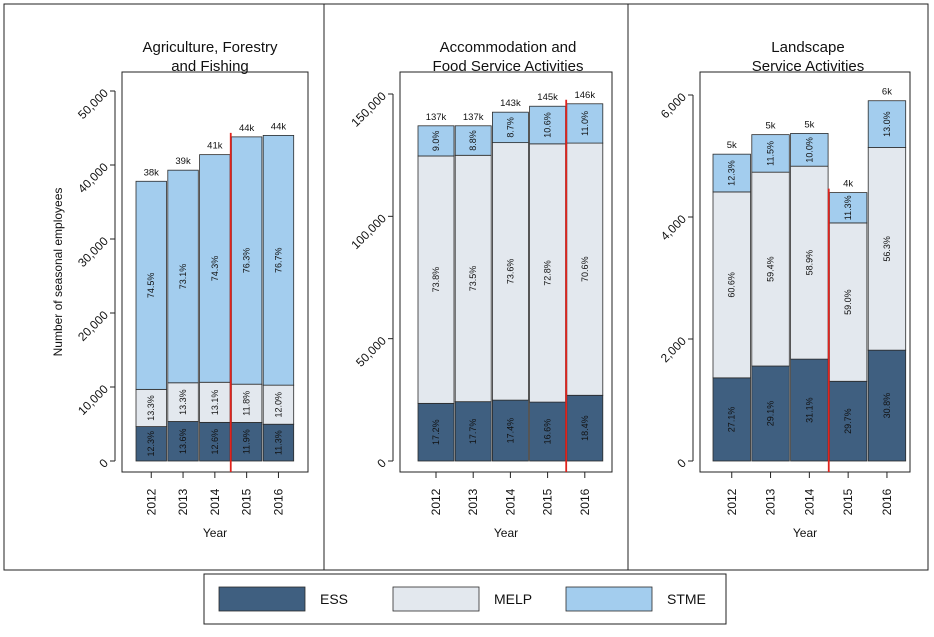  Describe the element at coordinates (283, 599) in the screenshot. I see `legend-item-ess: ESS` at that location.